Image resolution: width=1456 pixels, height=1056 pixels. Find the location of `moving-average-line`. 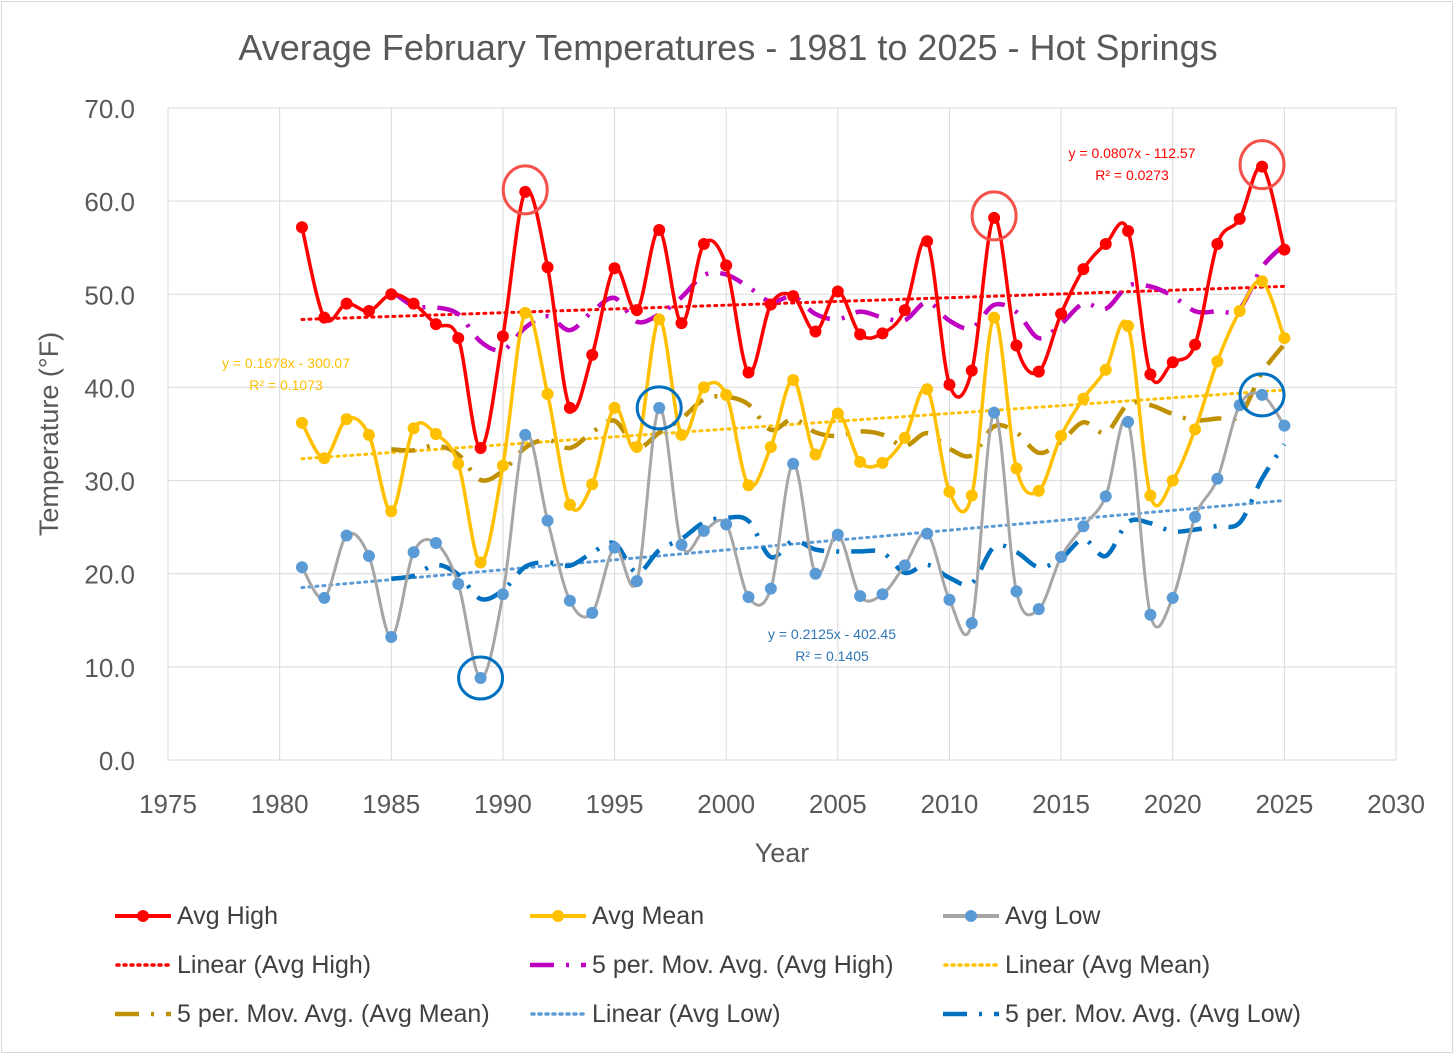

moving-average-line is located at coordinates (838, 522).